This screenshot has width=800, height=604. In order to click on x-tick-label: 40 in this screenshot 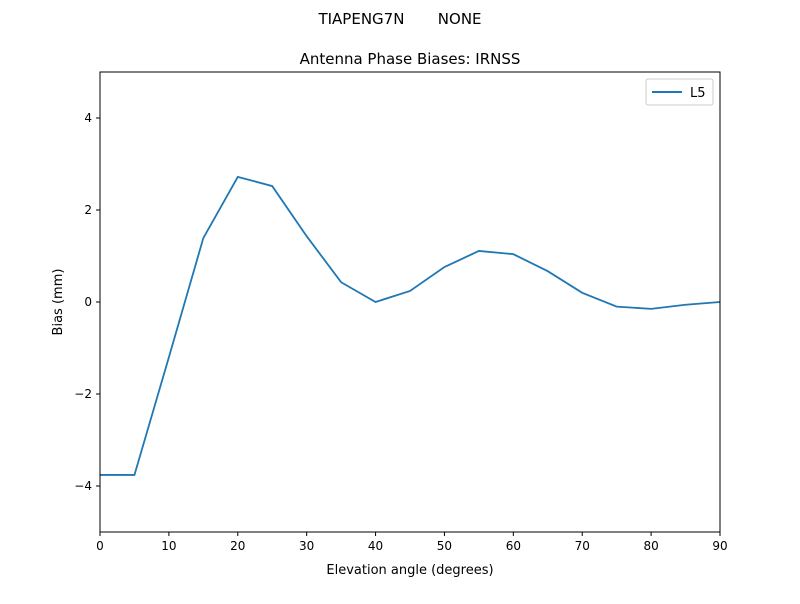, I will do `click(375, 546)`.